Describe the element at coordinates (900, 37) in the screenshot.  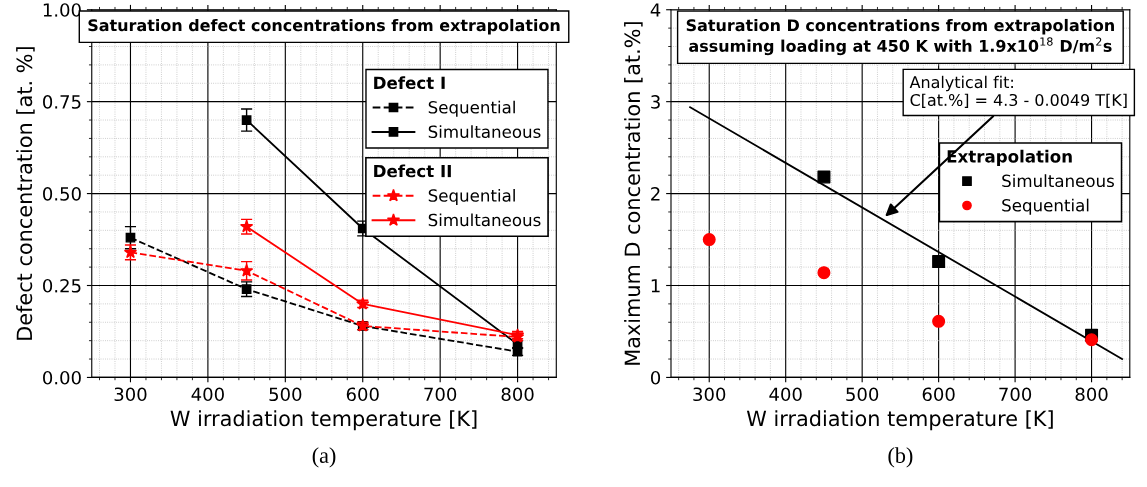
I see `text: Saturation D concentrations from extrapolation assuming loading at 450 K with 1.9x10$^{18}$ D/m$^{2}$s` at that location.